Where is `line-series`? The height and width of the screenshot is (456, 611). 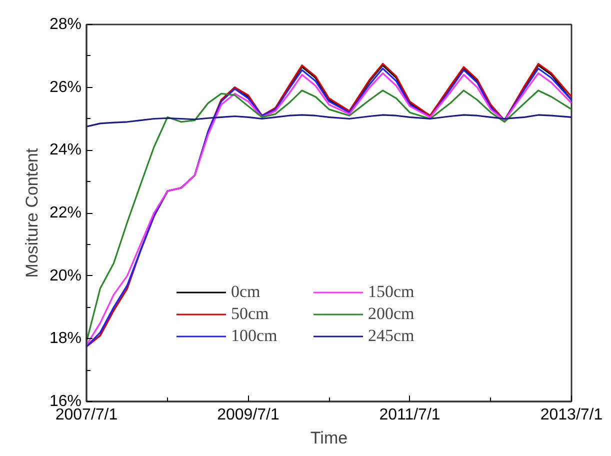
line-series is located at coordinates (329, 121).